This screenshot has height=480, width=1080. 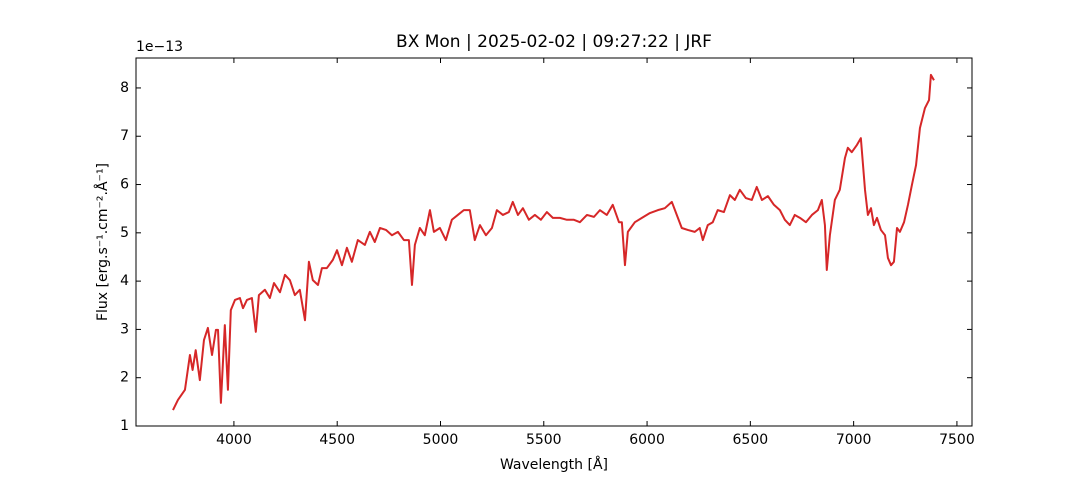 I want to click on y-tick-label: 1, so click(x=124, y=426).